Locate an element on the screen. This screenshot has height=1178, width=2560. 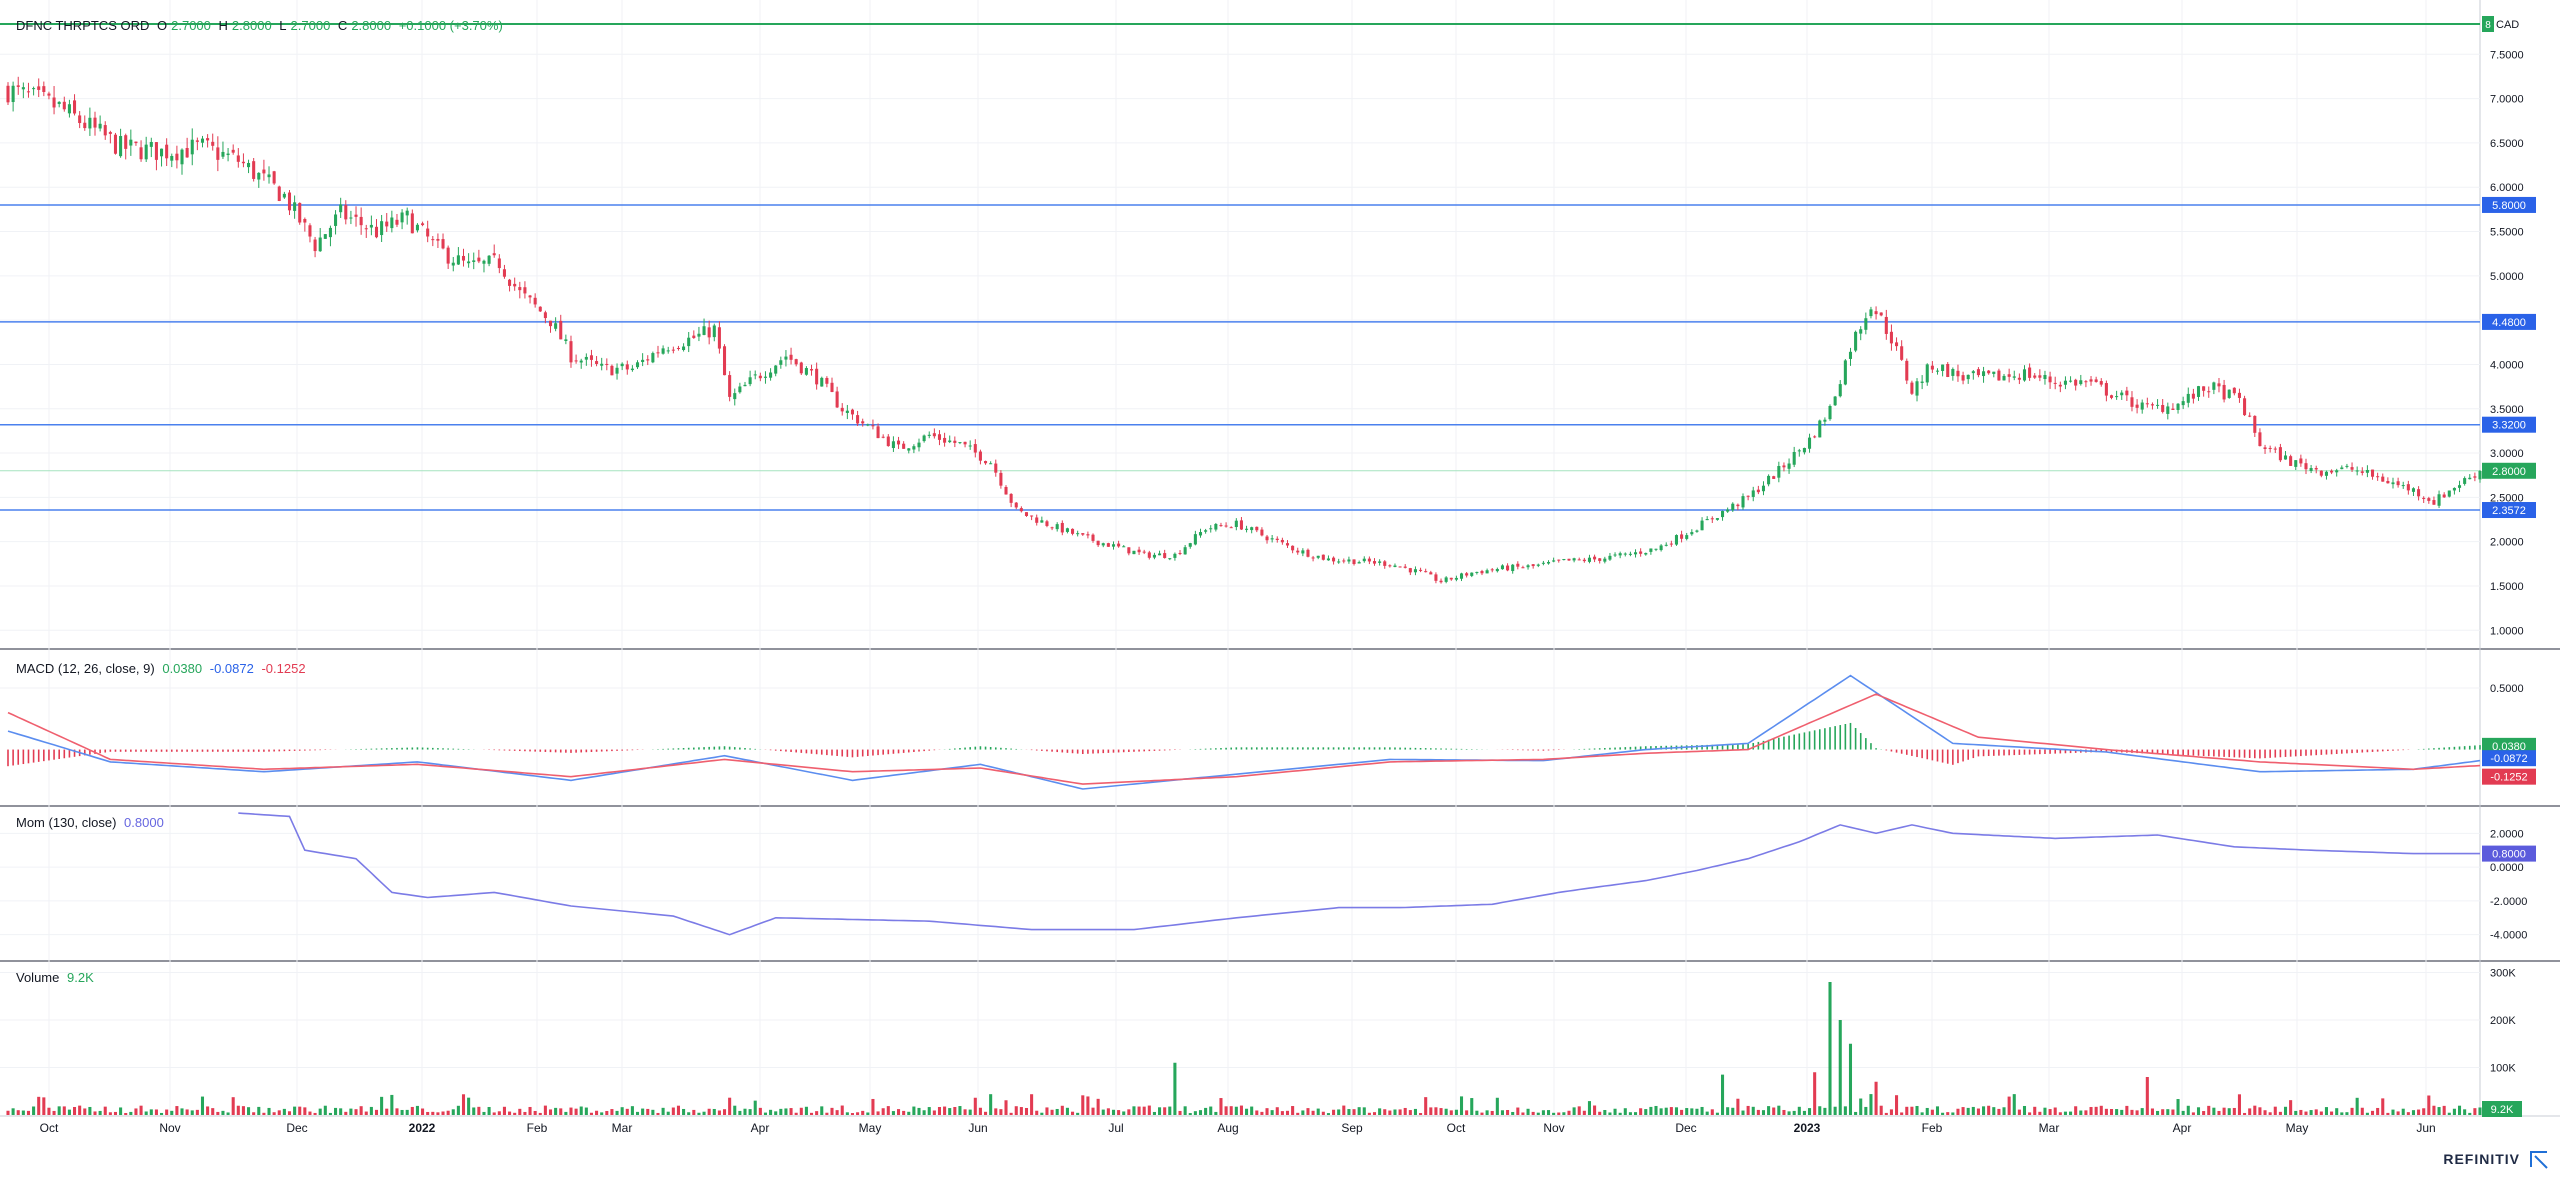
x-tick-label: 2022 is located at coordinates (422, 1128).